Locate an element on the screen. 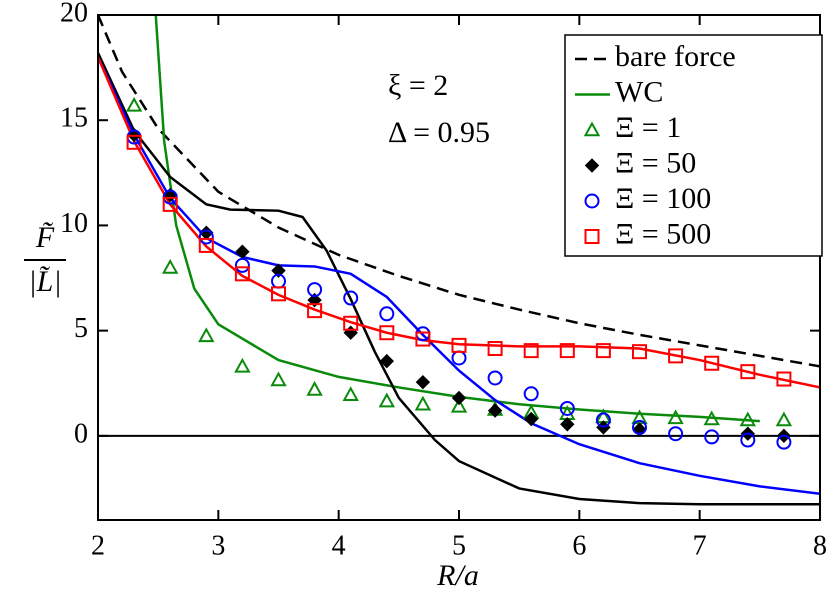 This screenshot has height=593, width=830. x-tick-label: 6 is located at coordinates (579, 545).